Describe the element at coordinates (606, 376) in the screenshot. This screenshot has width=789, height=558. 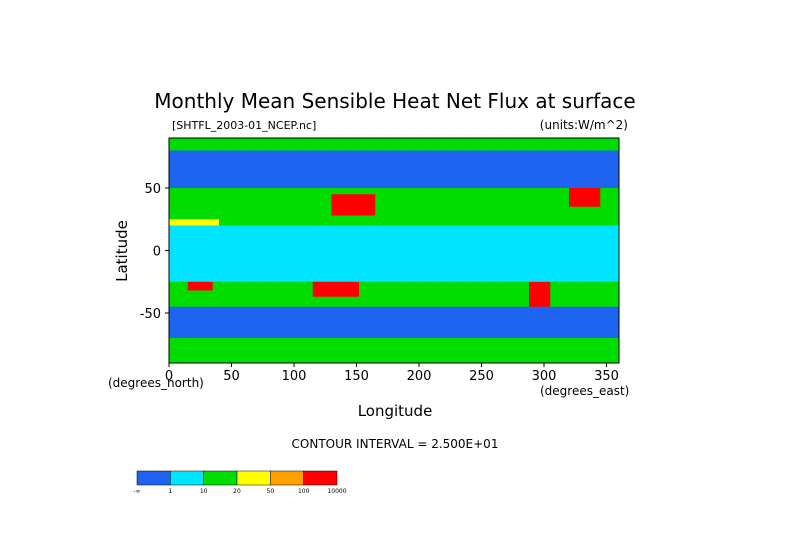
I see `x-tick-label: 350` at that location.